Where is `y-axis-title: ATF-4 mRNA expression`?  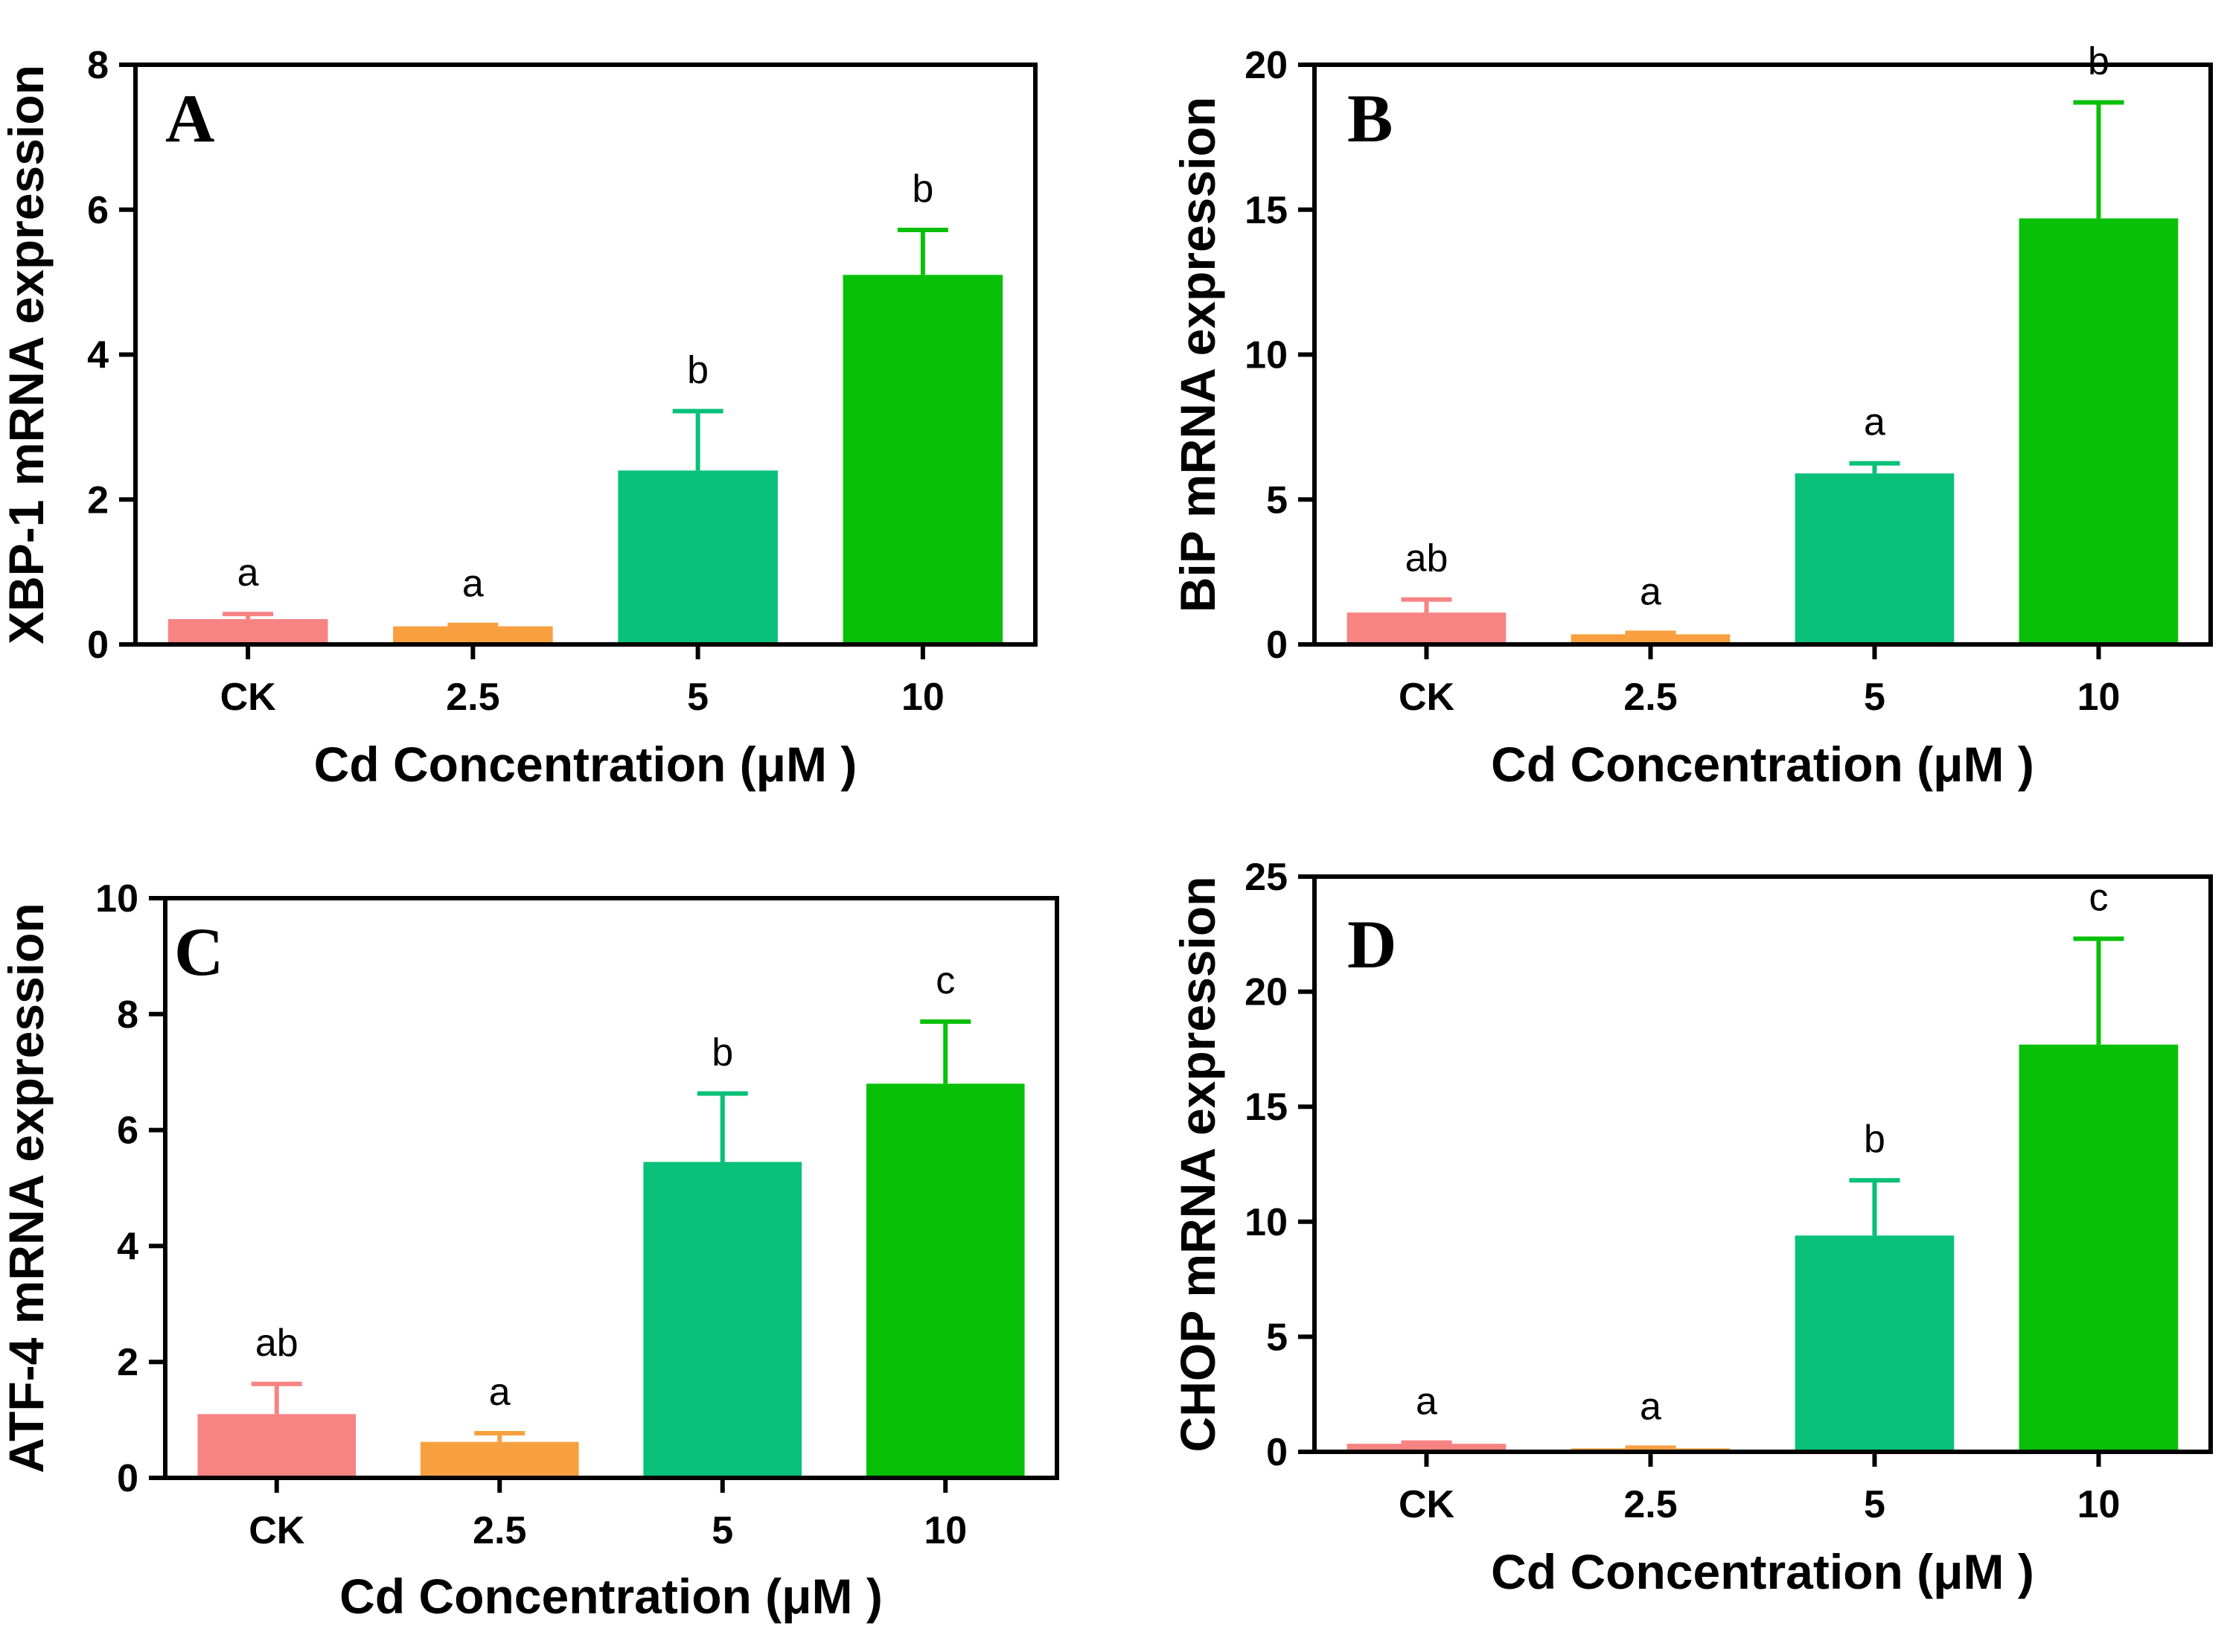 y-axis-title: ATF-4 mRNA expression is located at coordinates (27, 1188).